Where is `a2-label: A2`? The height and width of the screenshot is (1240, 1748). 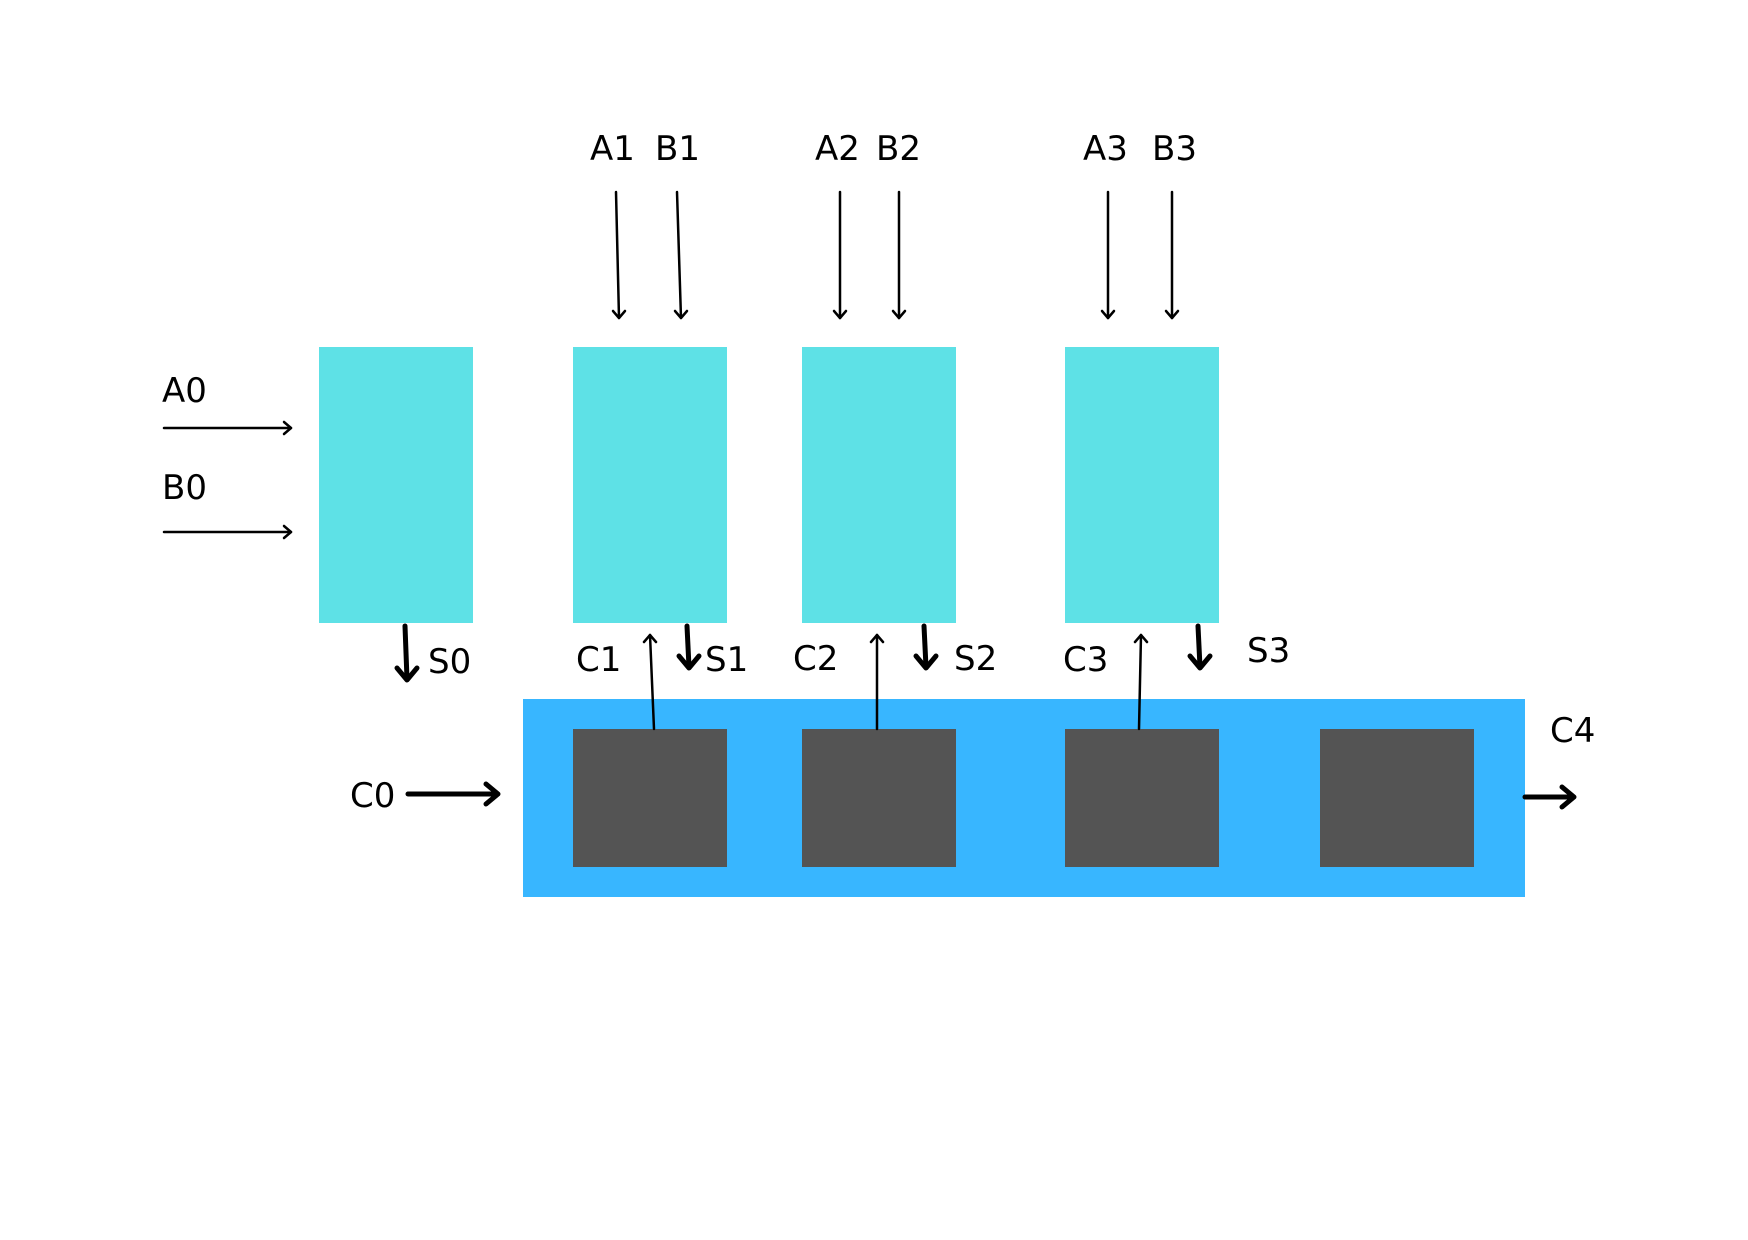
a2-label: A2 is located at coordinates (837, 149).